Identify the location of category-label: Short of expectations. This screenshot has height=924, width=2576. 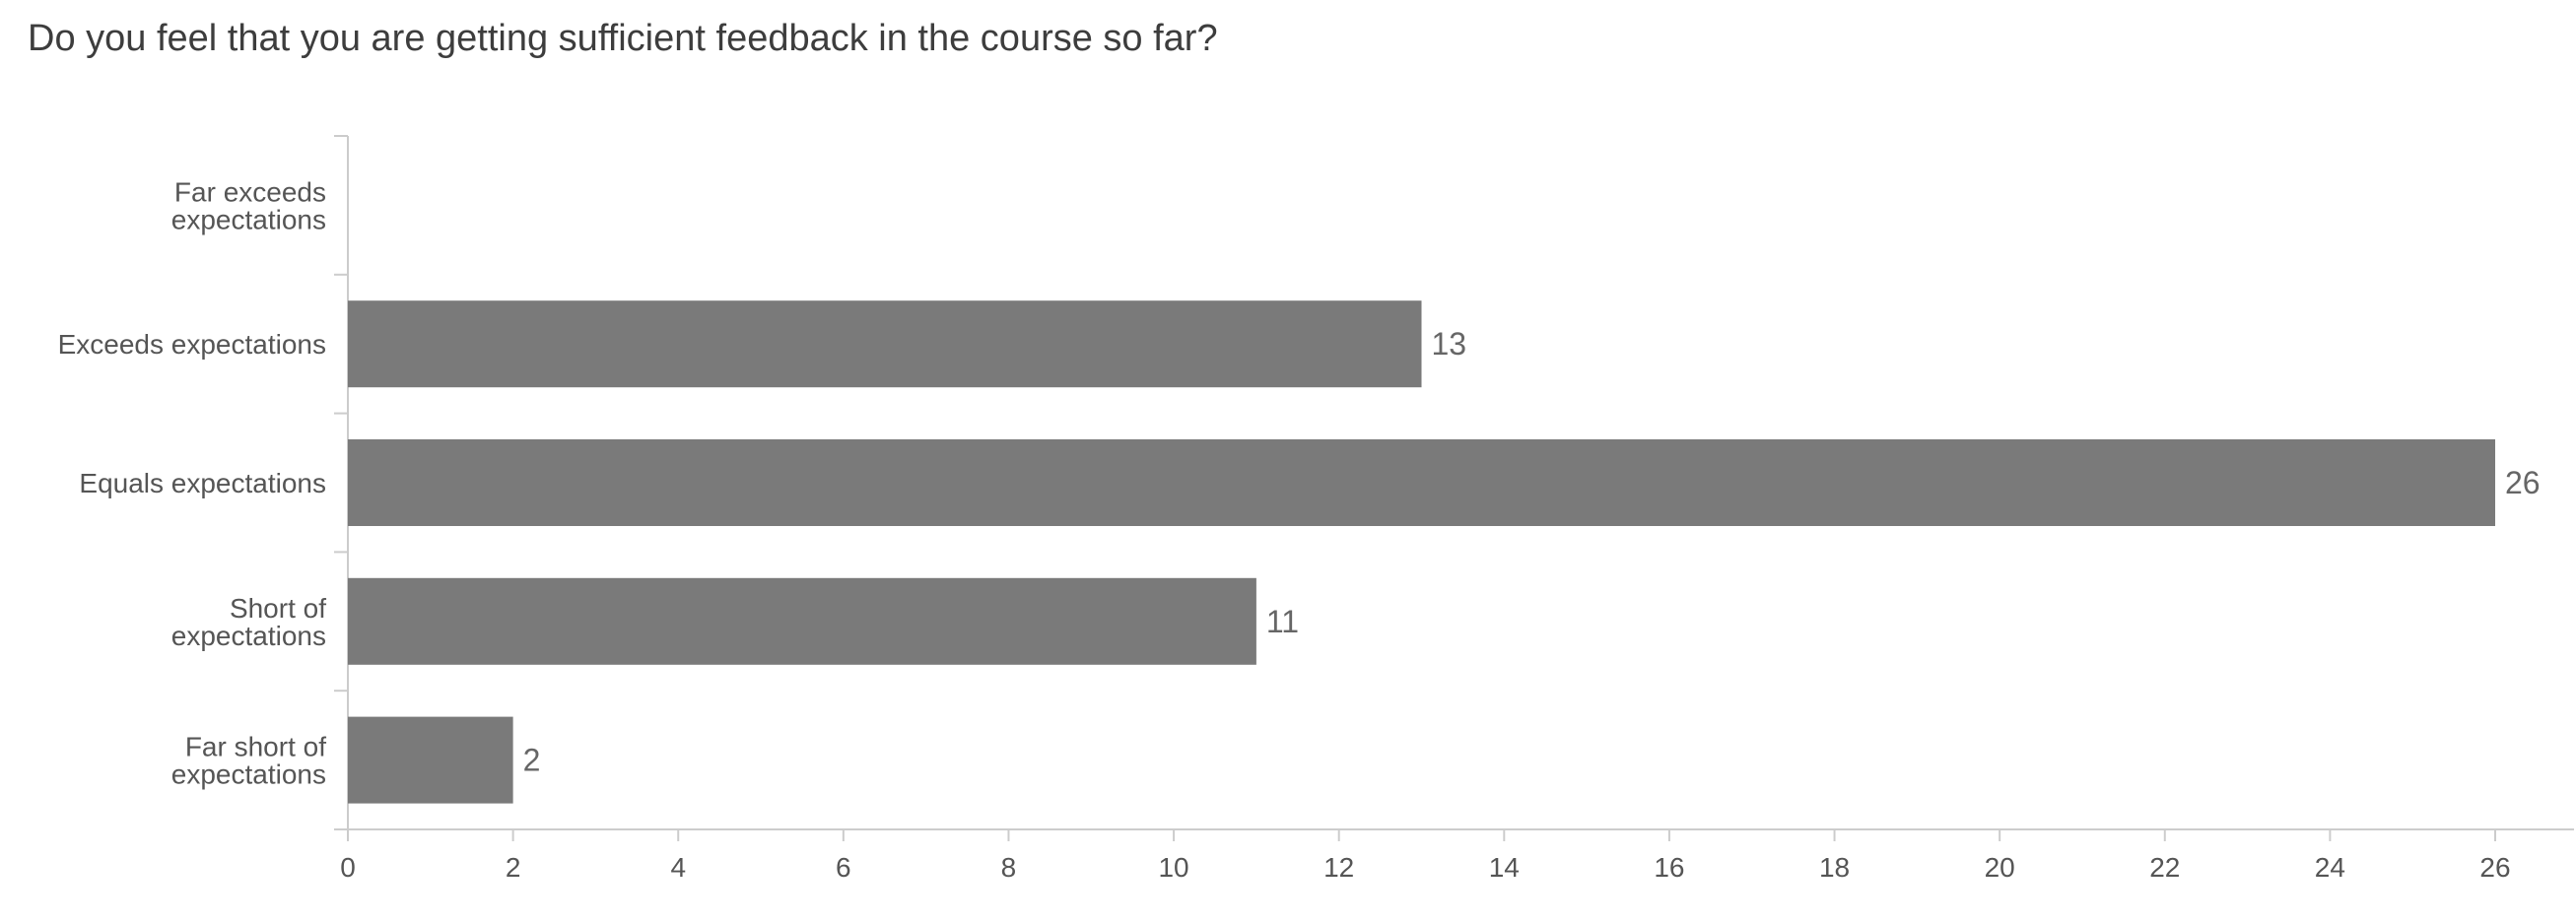
(248, 622).